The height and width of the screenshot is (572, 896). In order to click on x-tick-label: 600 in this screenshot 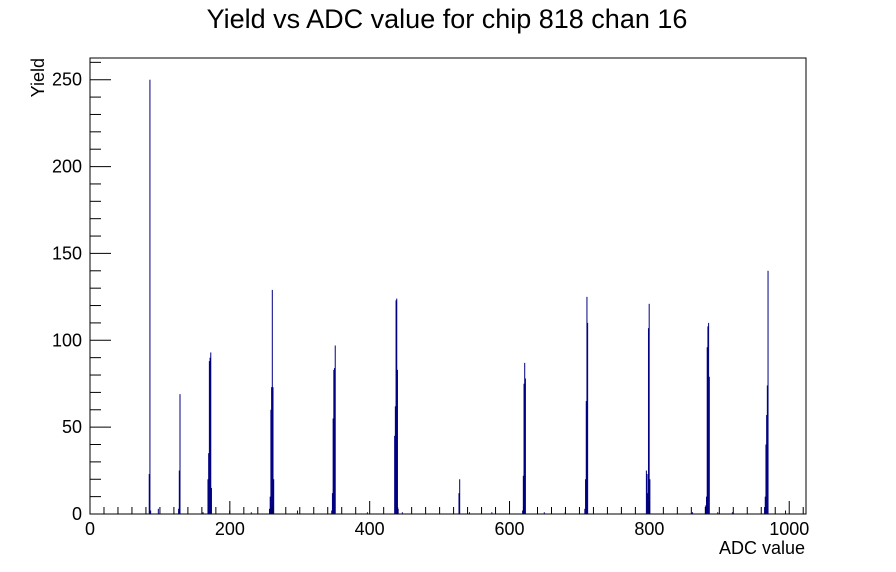, I will do `click(510, 529)`.